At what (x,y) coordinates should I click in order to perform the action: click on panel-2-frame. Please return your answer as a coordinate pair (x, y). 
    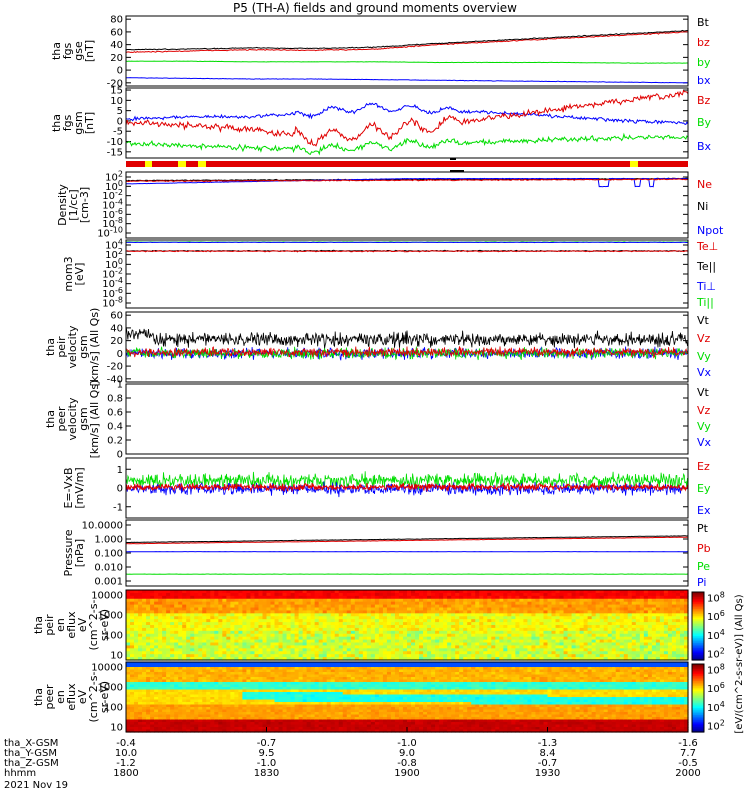
    Looking at the image, I should click on (407, 205).